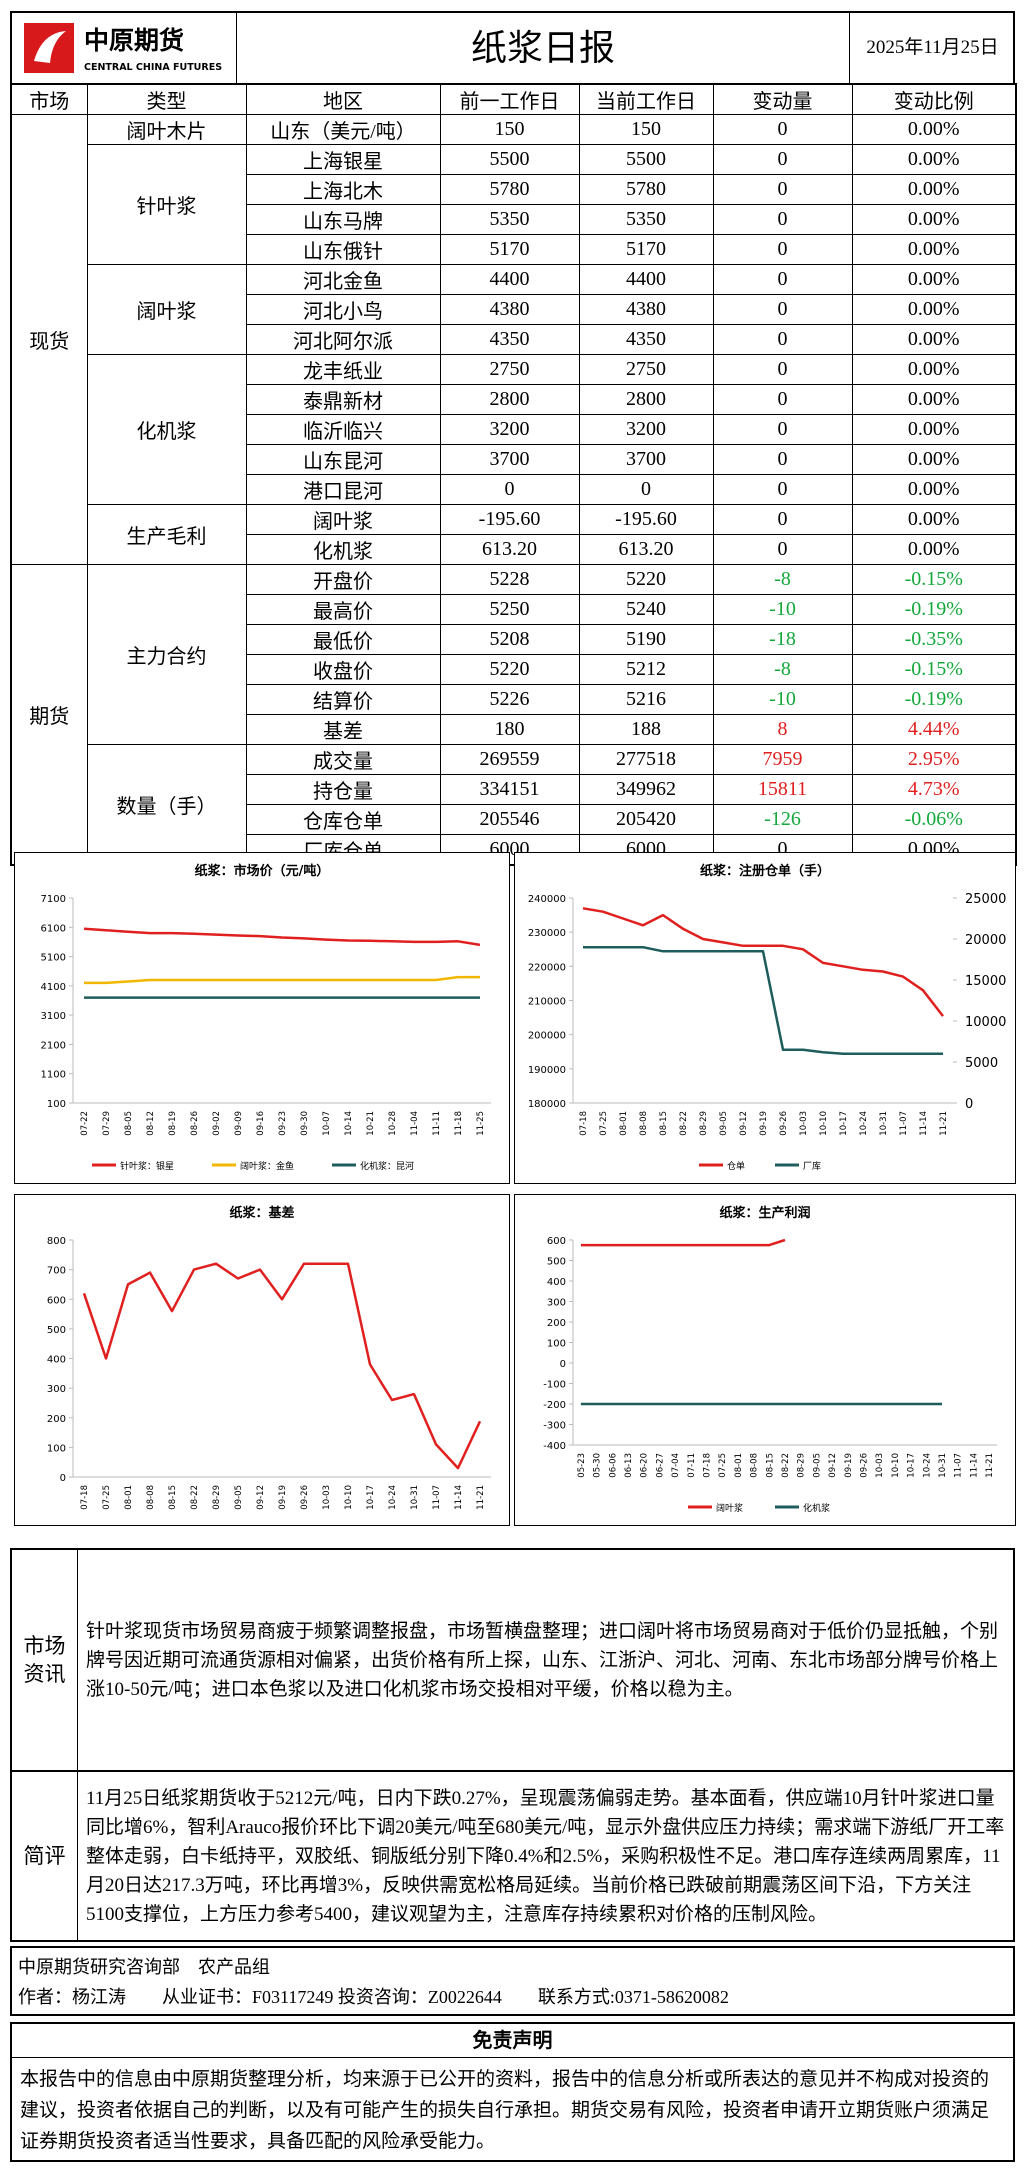 The image size is (1025, 2173). What do you see at coordinates (514, 805) in the screenshot?
I see `table-row: 数量（手） 成交量 269559 277518 7959 2.95%` at bounding box center [514, 805].